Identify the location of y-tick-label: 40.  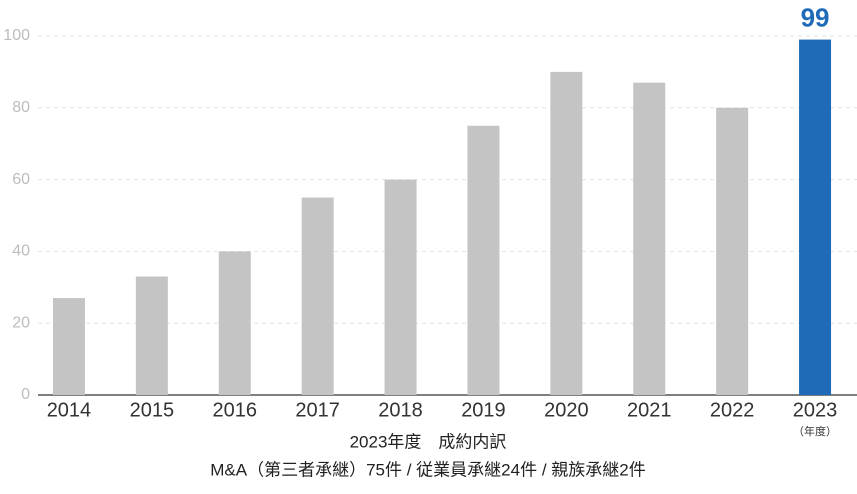
(21, 251).